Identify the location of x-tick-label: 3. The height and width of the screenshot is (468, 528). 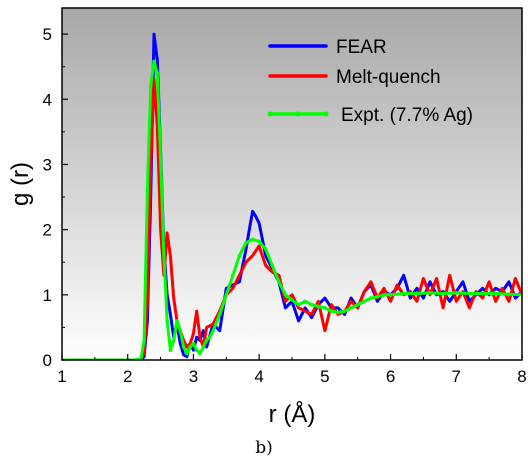
(193, 376).